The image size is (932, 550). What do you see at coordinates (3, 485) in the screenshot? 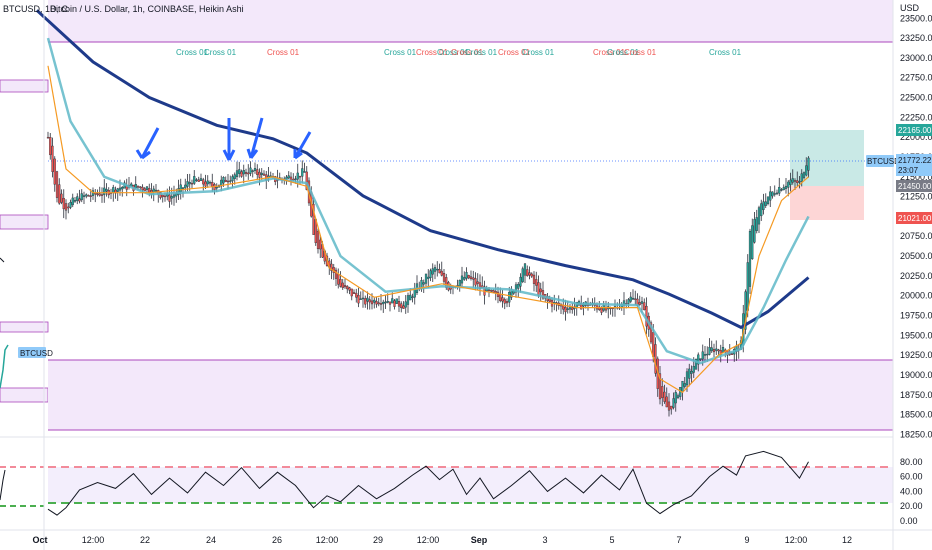
I see `left-mini-rsi` at bounding box center [3, 485].